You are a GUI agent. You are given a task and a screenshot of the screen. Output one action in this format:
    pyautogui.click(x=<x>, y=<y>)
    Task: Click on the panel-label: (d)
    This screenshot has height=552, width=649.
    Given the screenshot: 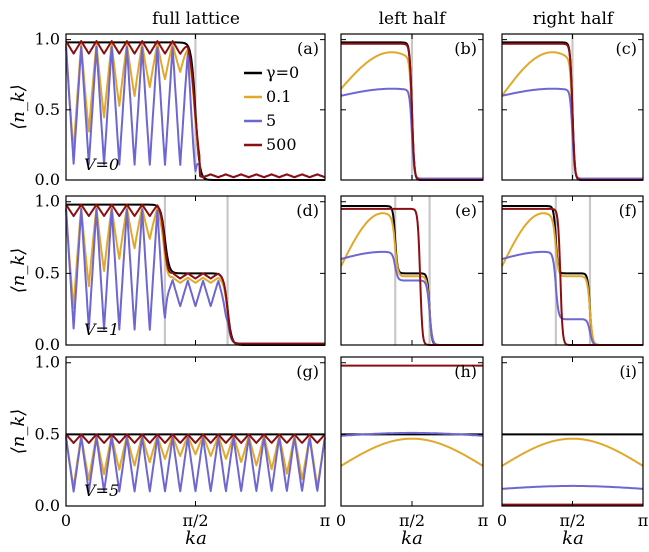 What is the action you would take?
    pyautogui.click(x=307, y=210)
    